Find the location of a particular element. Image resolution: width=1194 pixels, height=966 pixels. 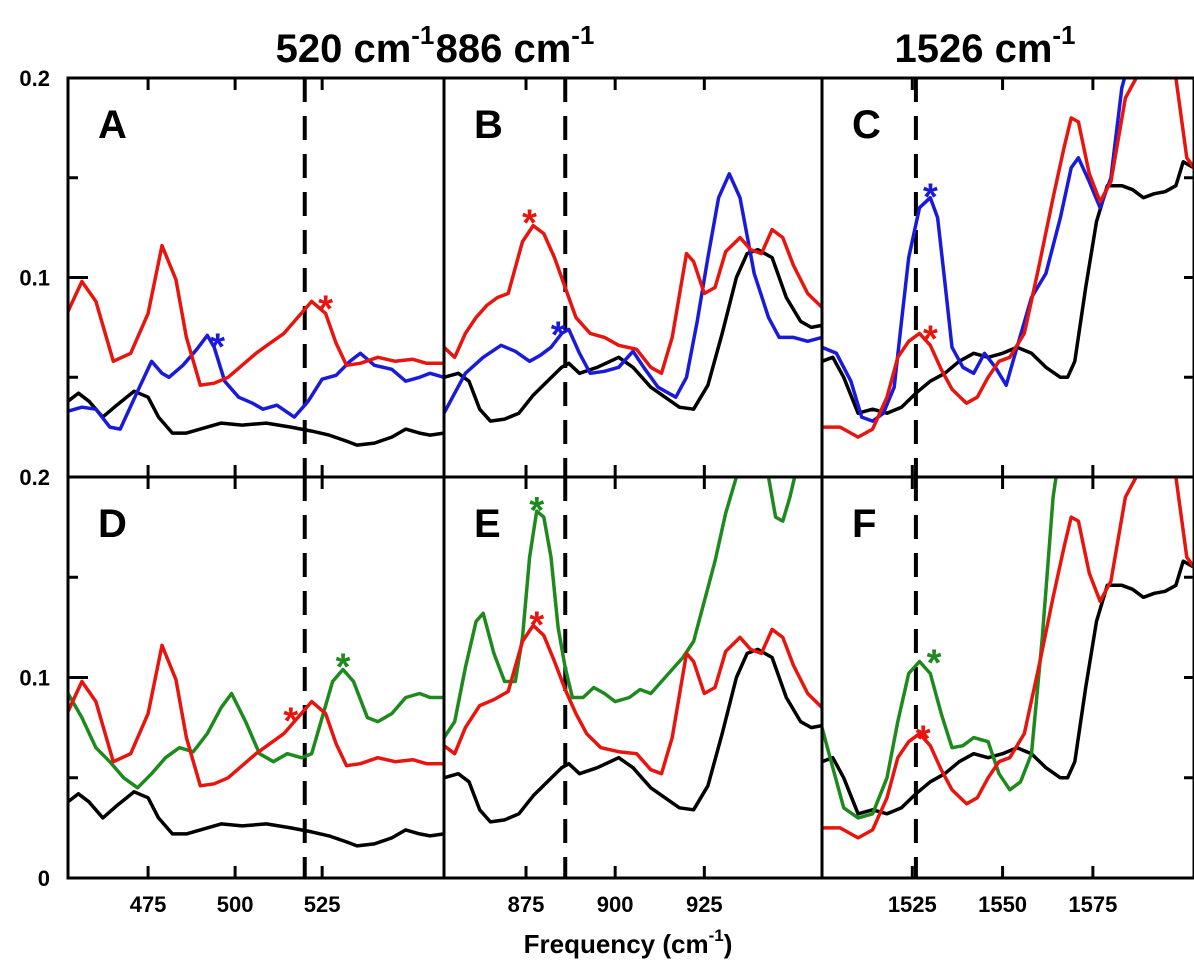

column-header-col2: 886 cm-1 is located at coordinates (515, 45).